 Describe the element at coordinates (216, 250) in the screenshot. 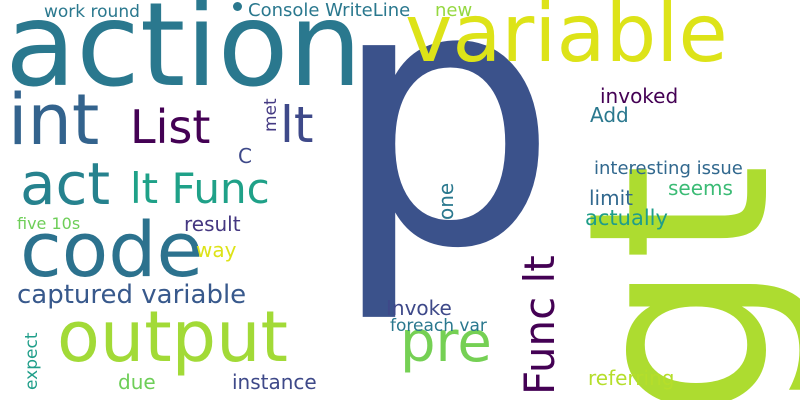

I see `word-way: way` at that location.